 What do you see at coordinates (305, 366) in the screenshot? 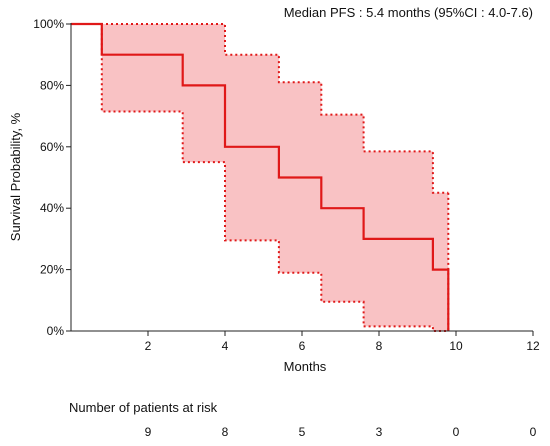
I see `x-axis-label: Months` at bounding box center [305, 366].